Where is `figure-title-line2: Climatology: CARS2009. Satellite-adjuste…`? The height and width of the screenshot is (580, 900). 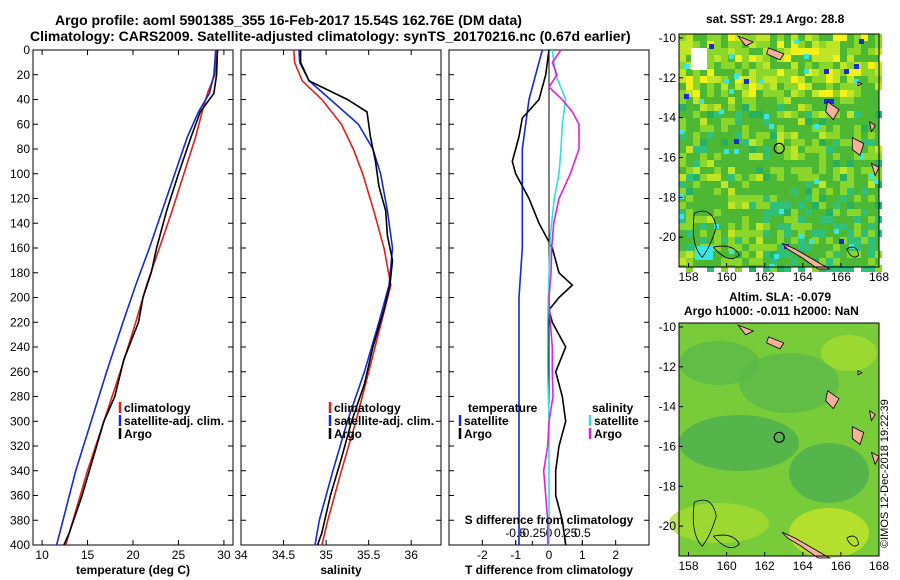 figure-title-line2: Climatology: CARS2009. Satellite-adjuste… is located at coordinates (330, 36).